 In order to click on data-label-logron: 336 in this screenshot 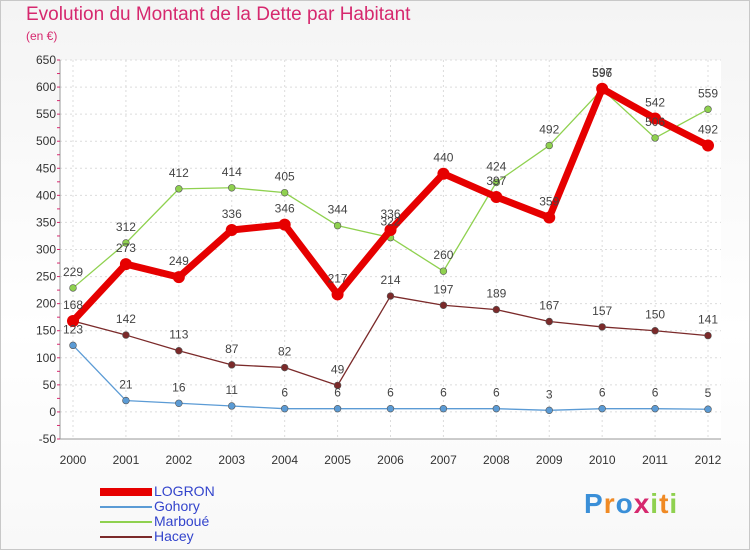, I will do `click(232, 214)`.